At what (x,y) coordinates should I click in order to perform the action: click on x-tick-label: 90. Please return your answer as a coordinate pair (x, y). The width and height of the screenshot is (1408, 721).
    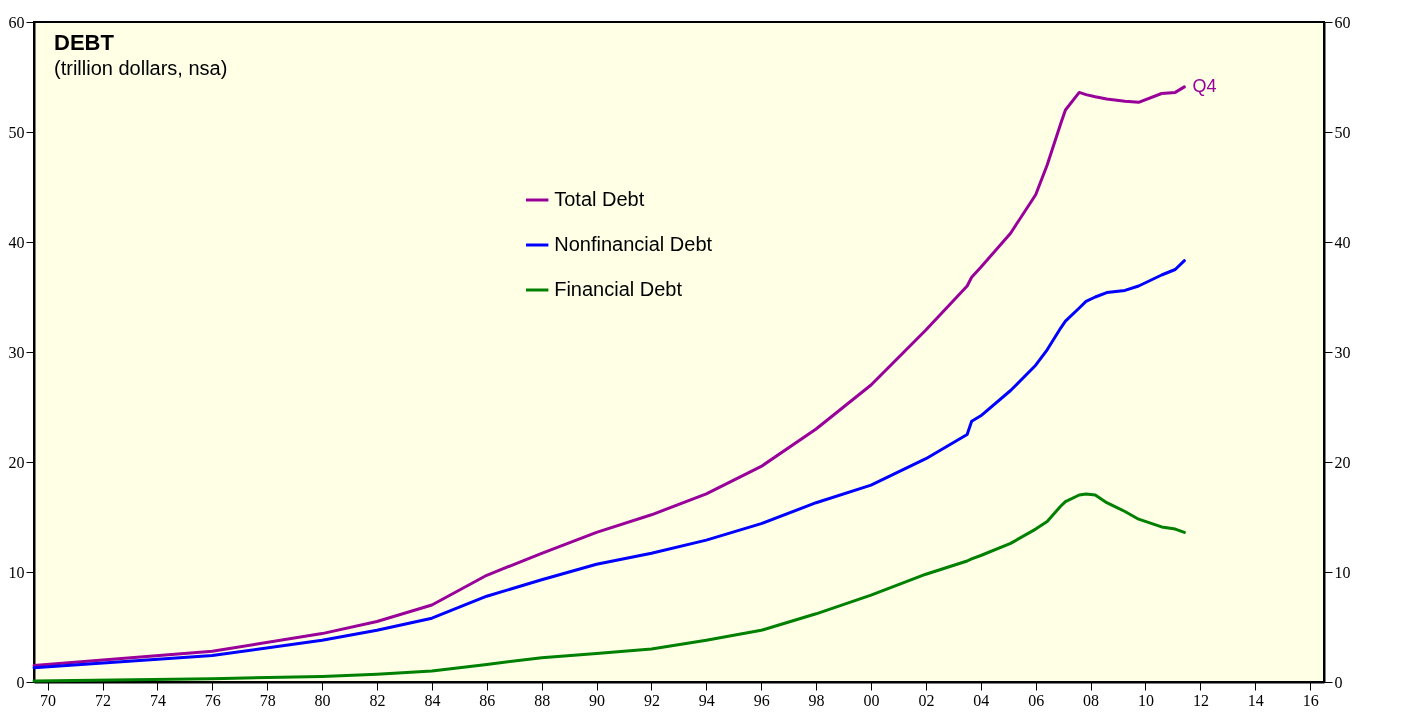
    Looking at the image, I should click on (597, 700).